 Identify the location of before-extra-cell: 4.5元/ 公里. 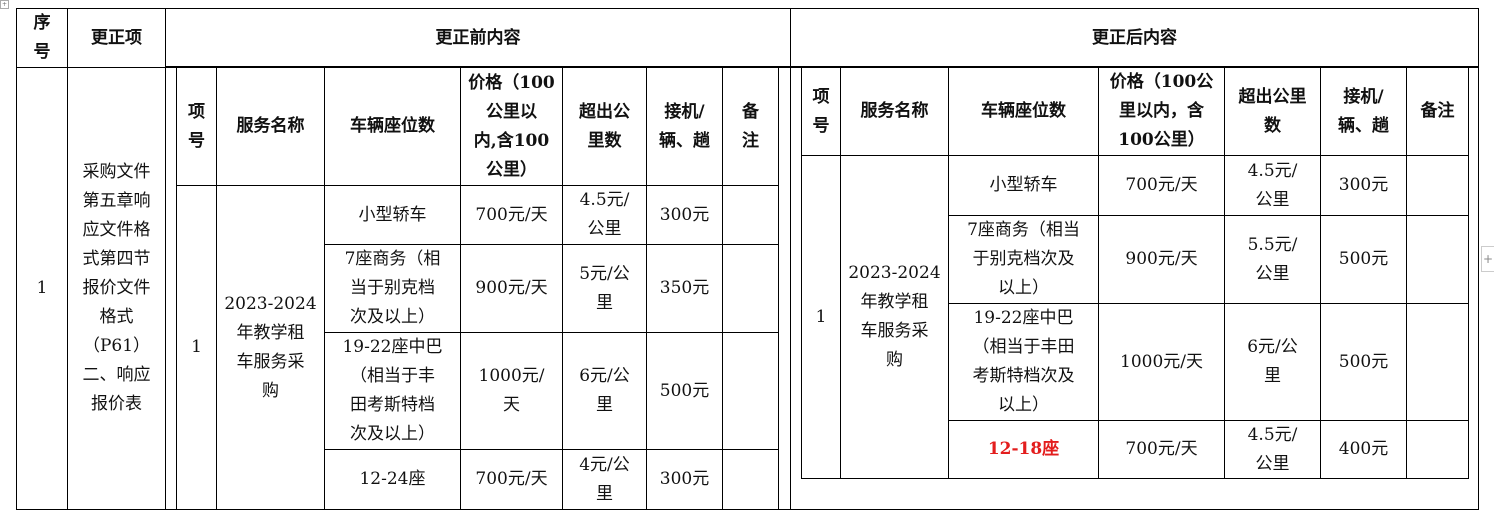
(604, 215).